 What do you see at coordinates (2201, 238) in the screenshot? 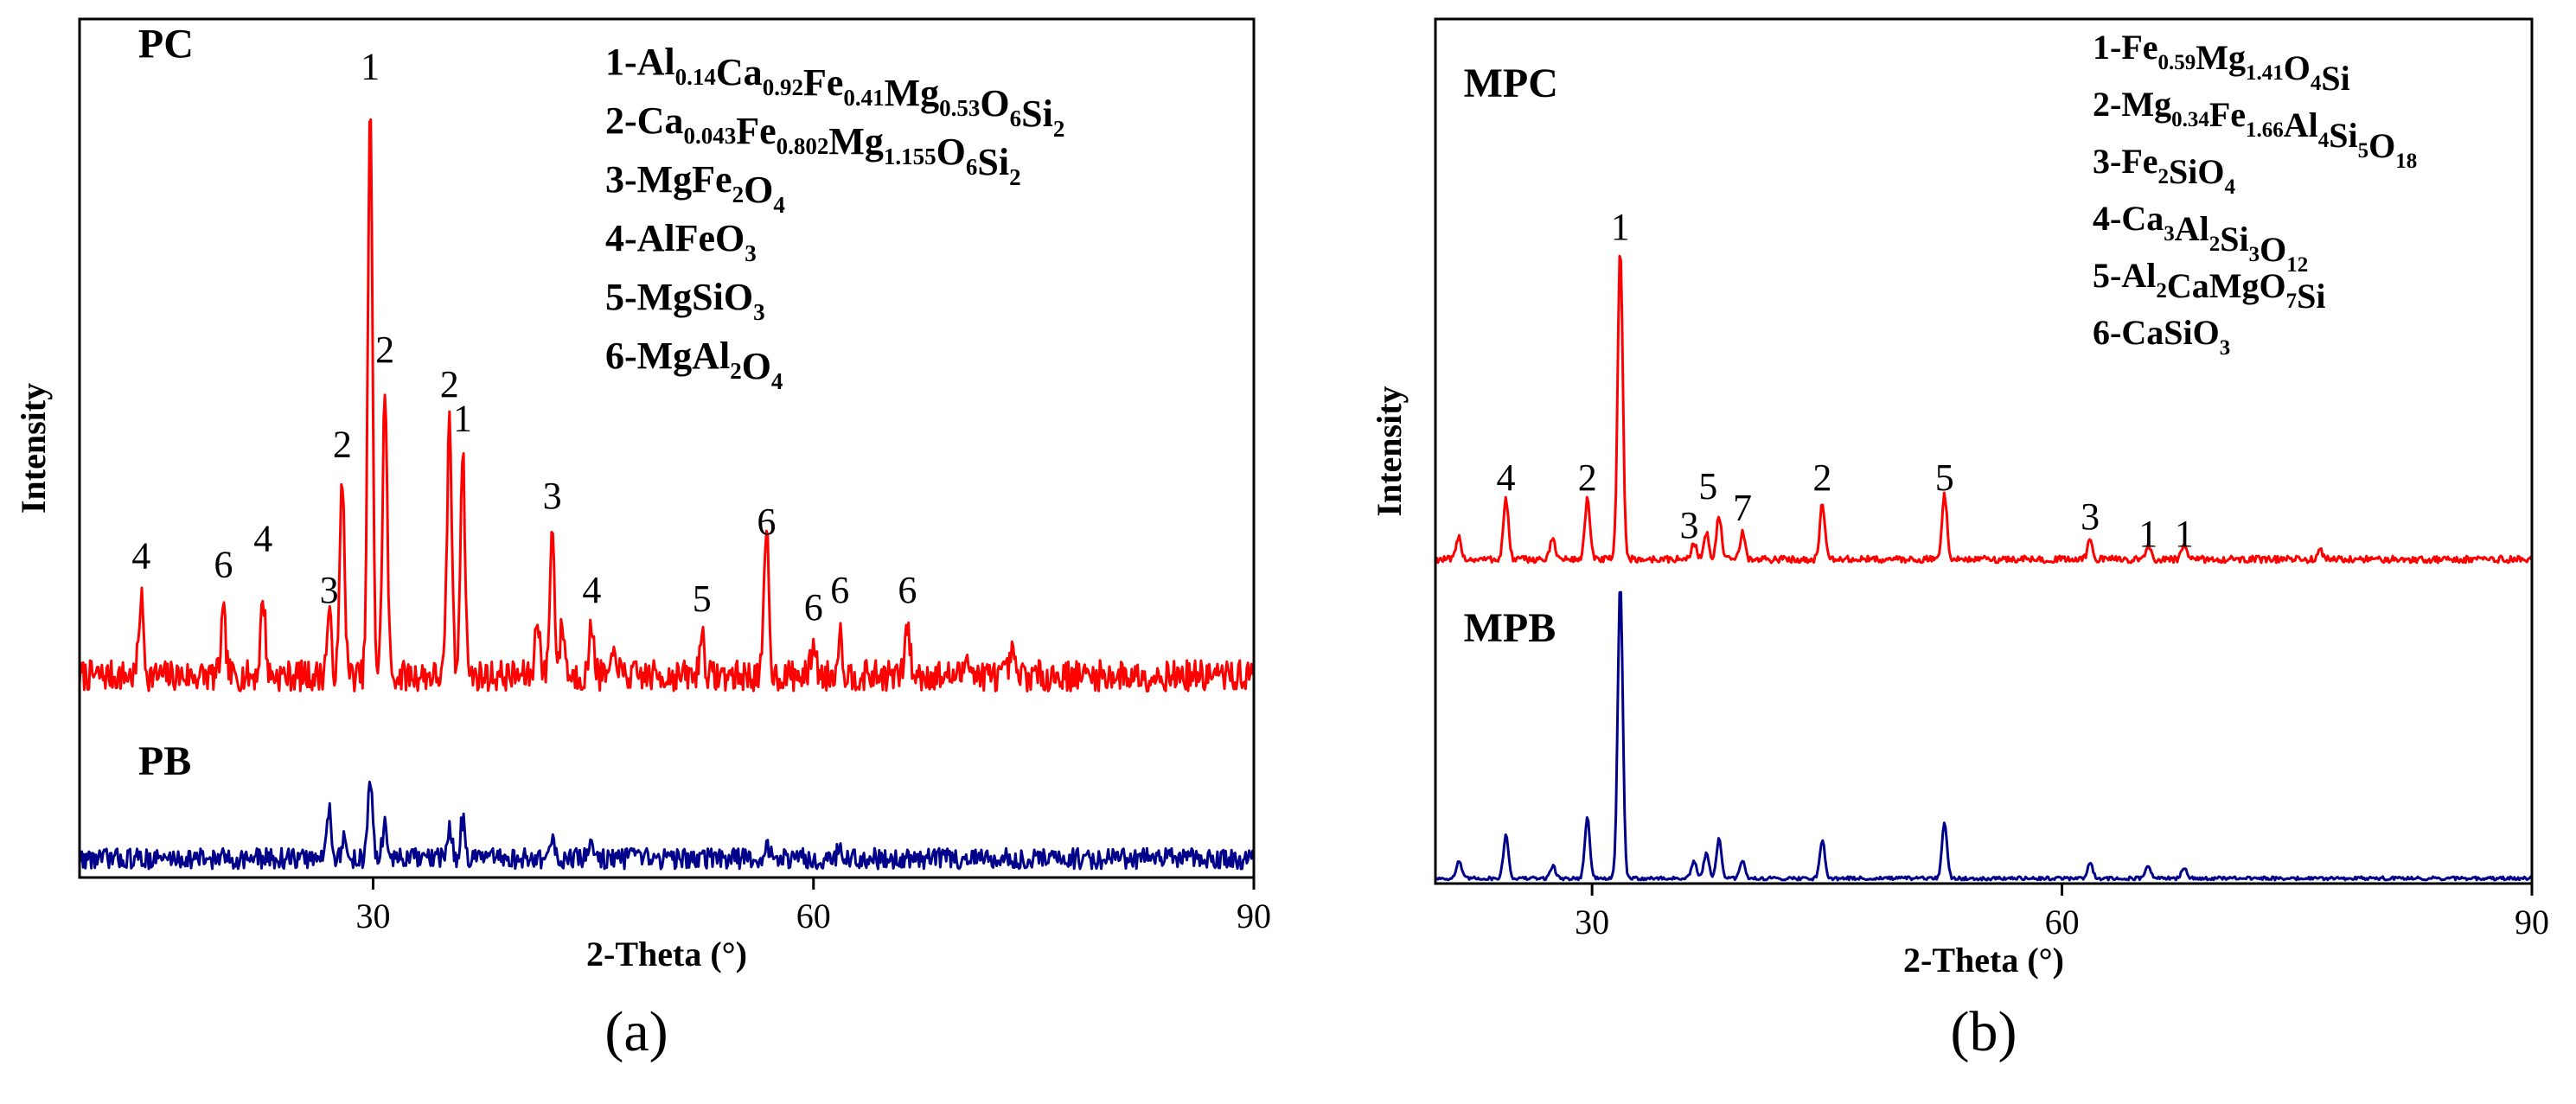
I see `legend-entry: 4-Ca3Al2Si3O12` at bounding box center [2201, 238].